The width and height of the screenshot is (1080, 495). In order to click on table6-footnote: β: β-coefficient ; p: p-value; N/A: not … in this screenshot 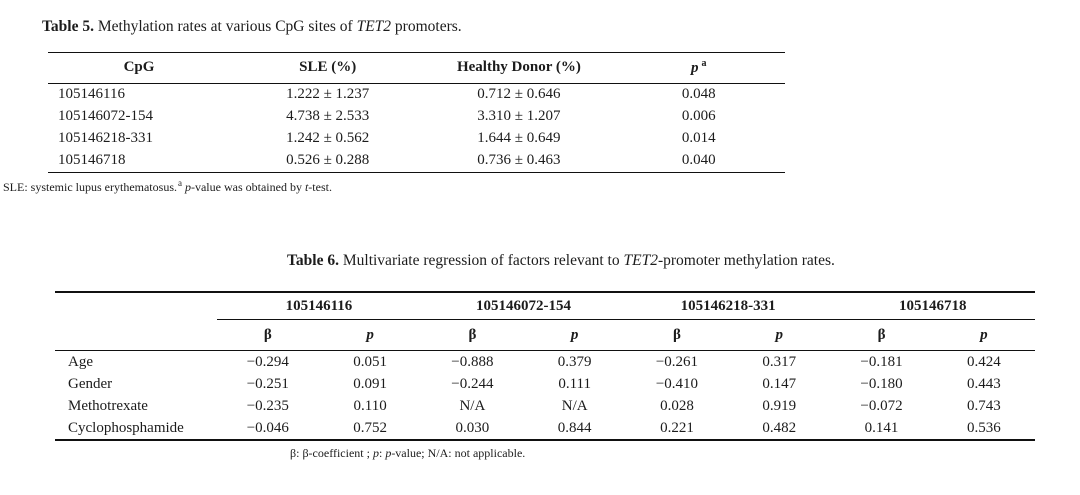, I will do `click(685, 454)`.